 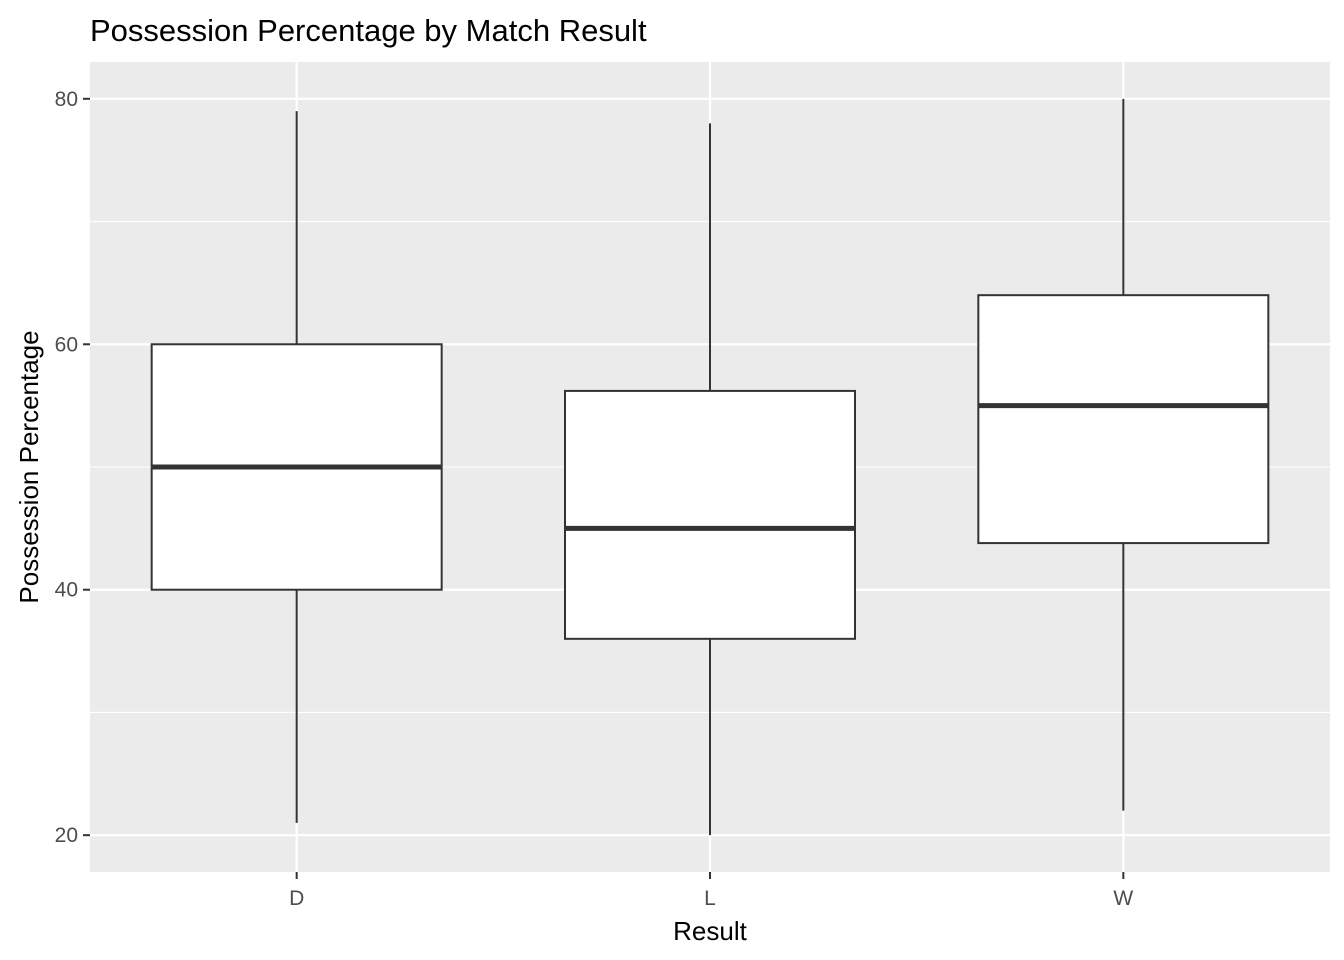 What do you see at coordinates (1123, 898) in the screenshot?
I see `x-tick-label: W` at bounding box center [1123, 898].